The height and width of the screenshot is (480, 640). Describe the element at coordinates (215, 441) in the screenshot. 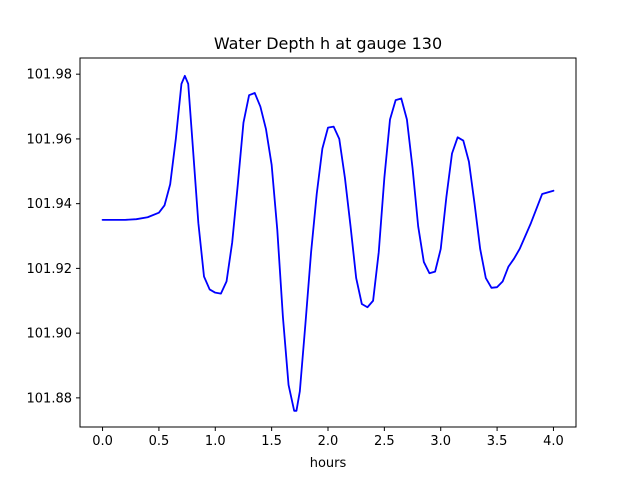

I see `x-tick-label: 1.0` at that location.